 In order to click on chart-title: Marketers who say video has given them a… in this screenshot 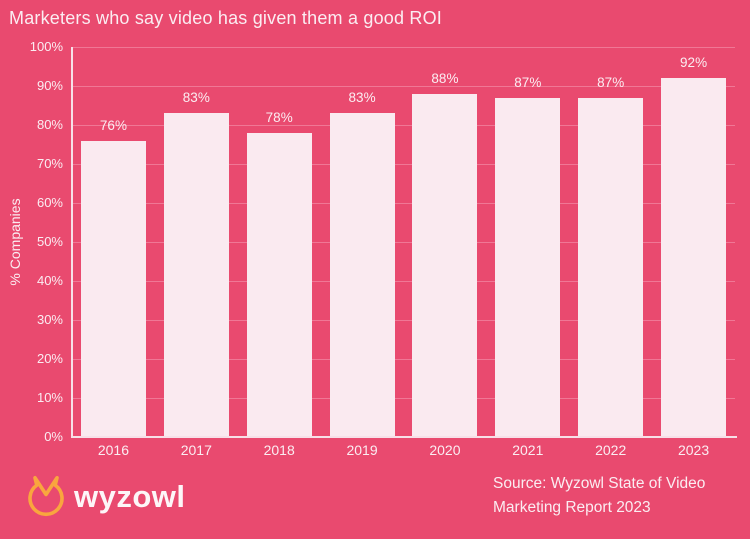, I will do `click(226, 18)`.